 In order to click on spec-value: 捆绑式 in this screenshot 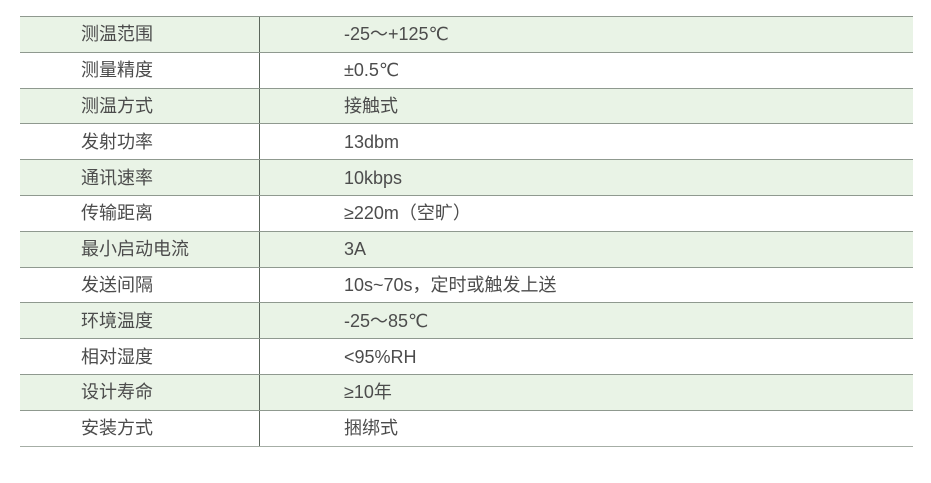, I will do `click(371, 428)`.